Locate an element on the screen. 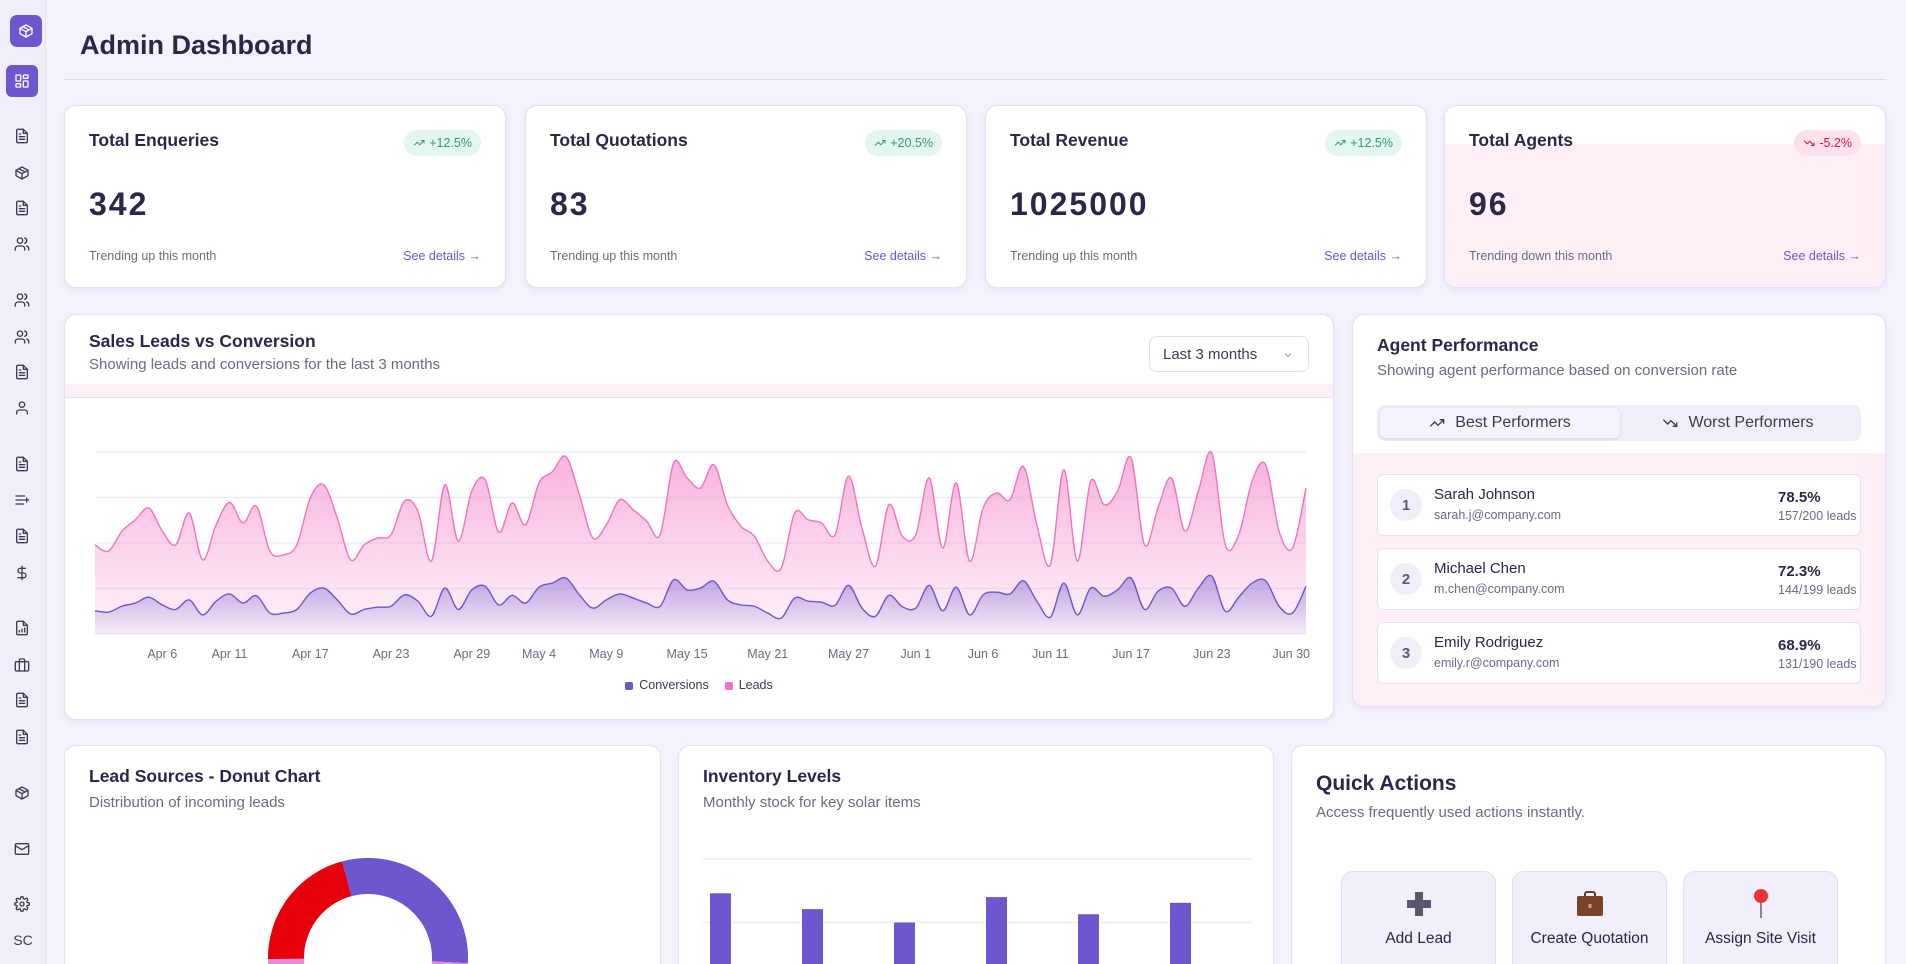 The image size is (1906, 964). legend-item-leads: Leads is located at coordinates (748, 685).